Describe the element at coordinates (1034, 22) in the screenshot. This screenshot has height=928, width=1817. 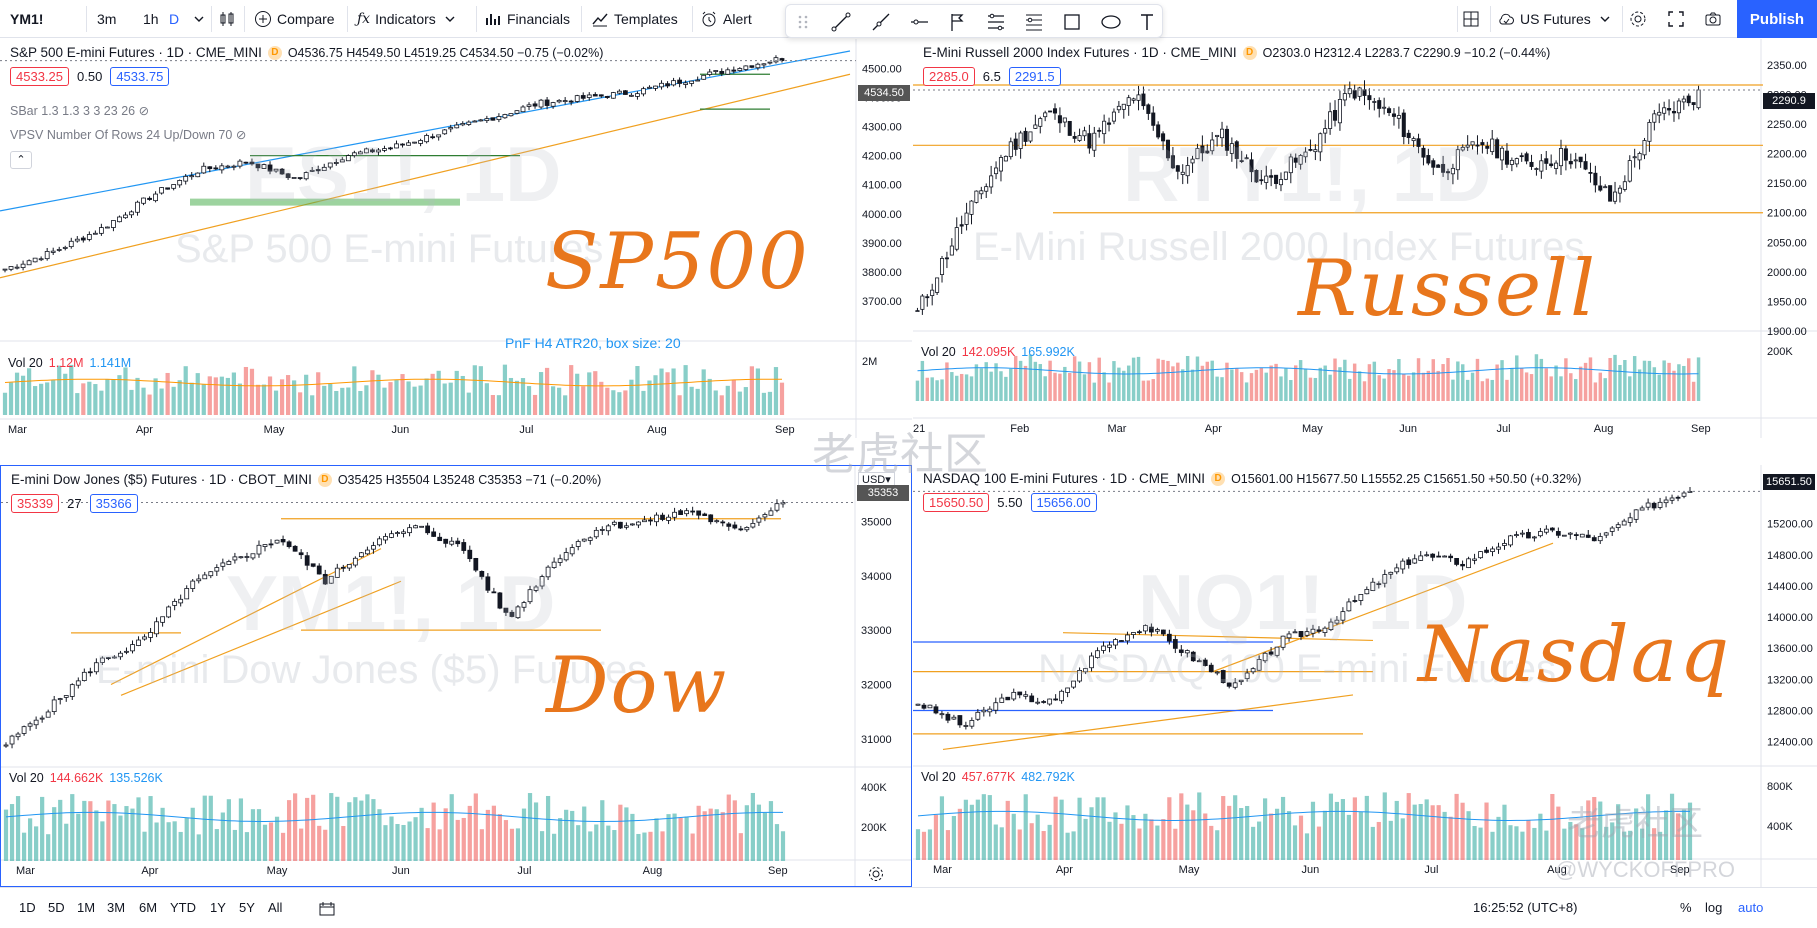
I see `fib-retracement-icon` at that location.